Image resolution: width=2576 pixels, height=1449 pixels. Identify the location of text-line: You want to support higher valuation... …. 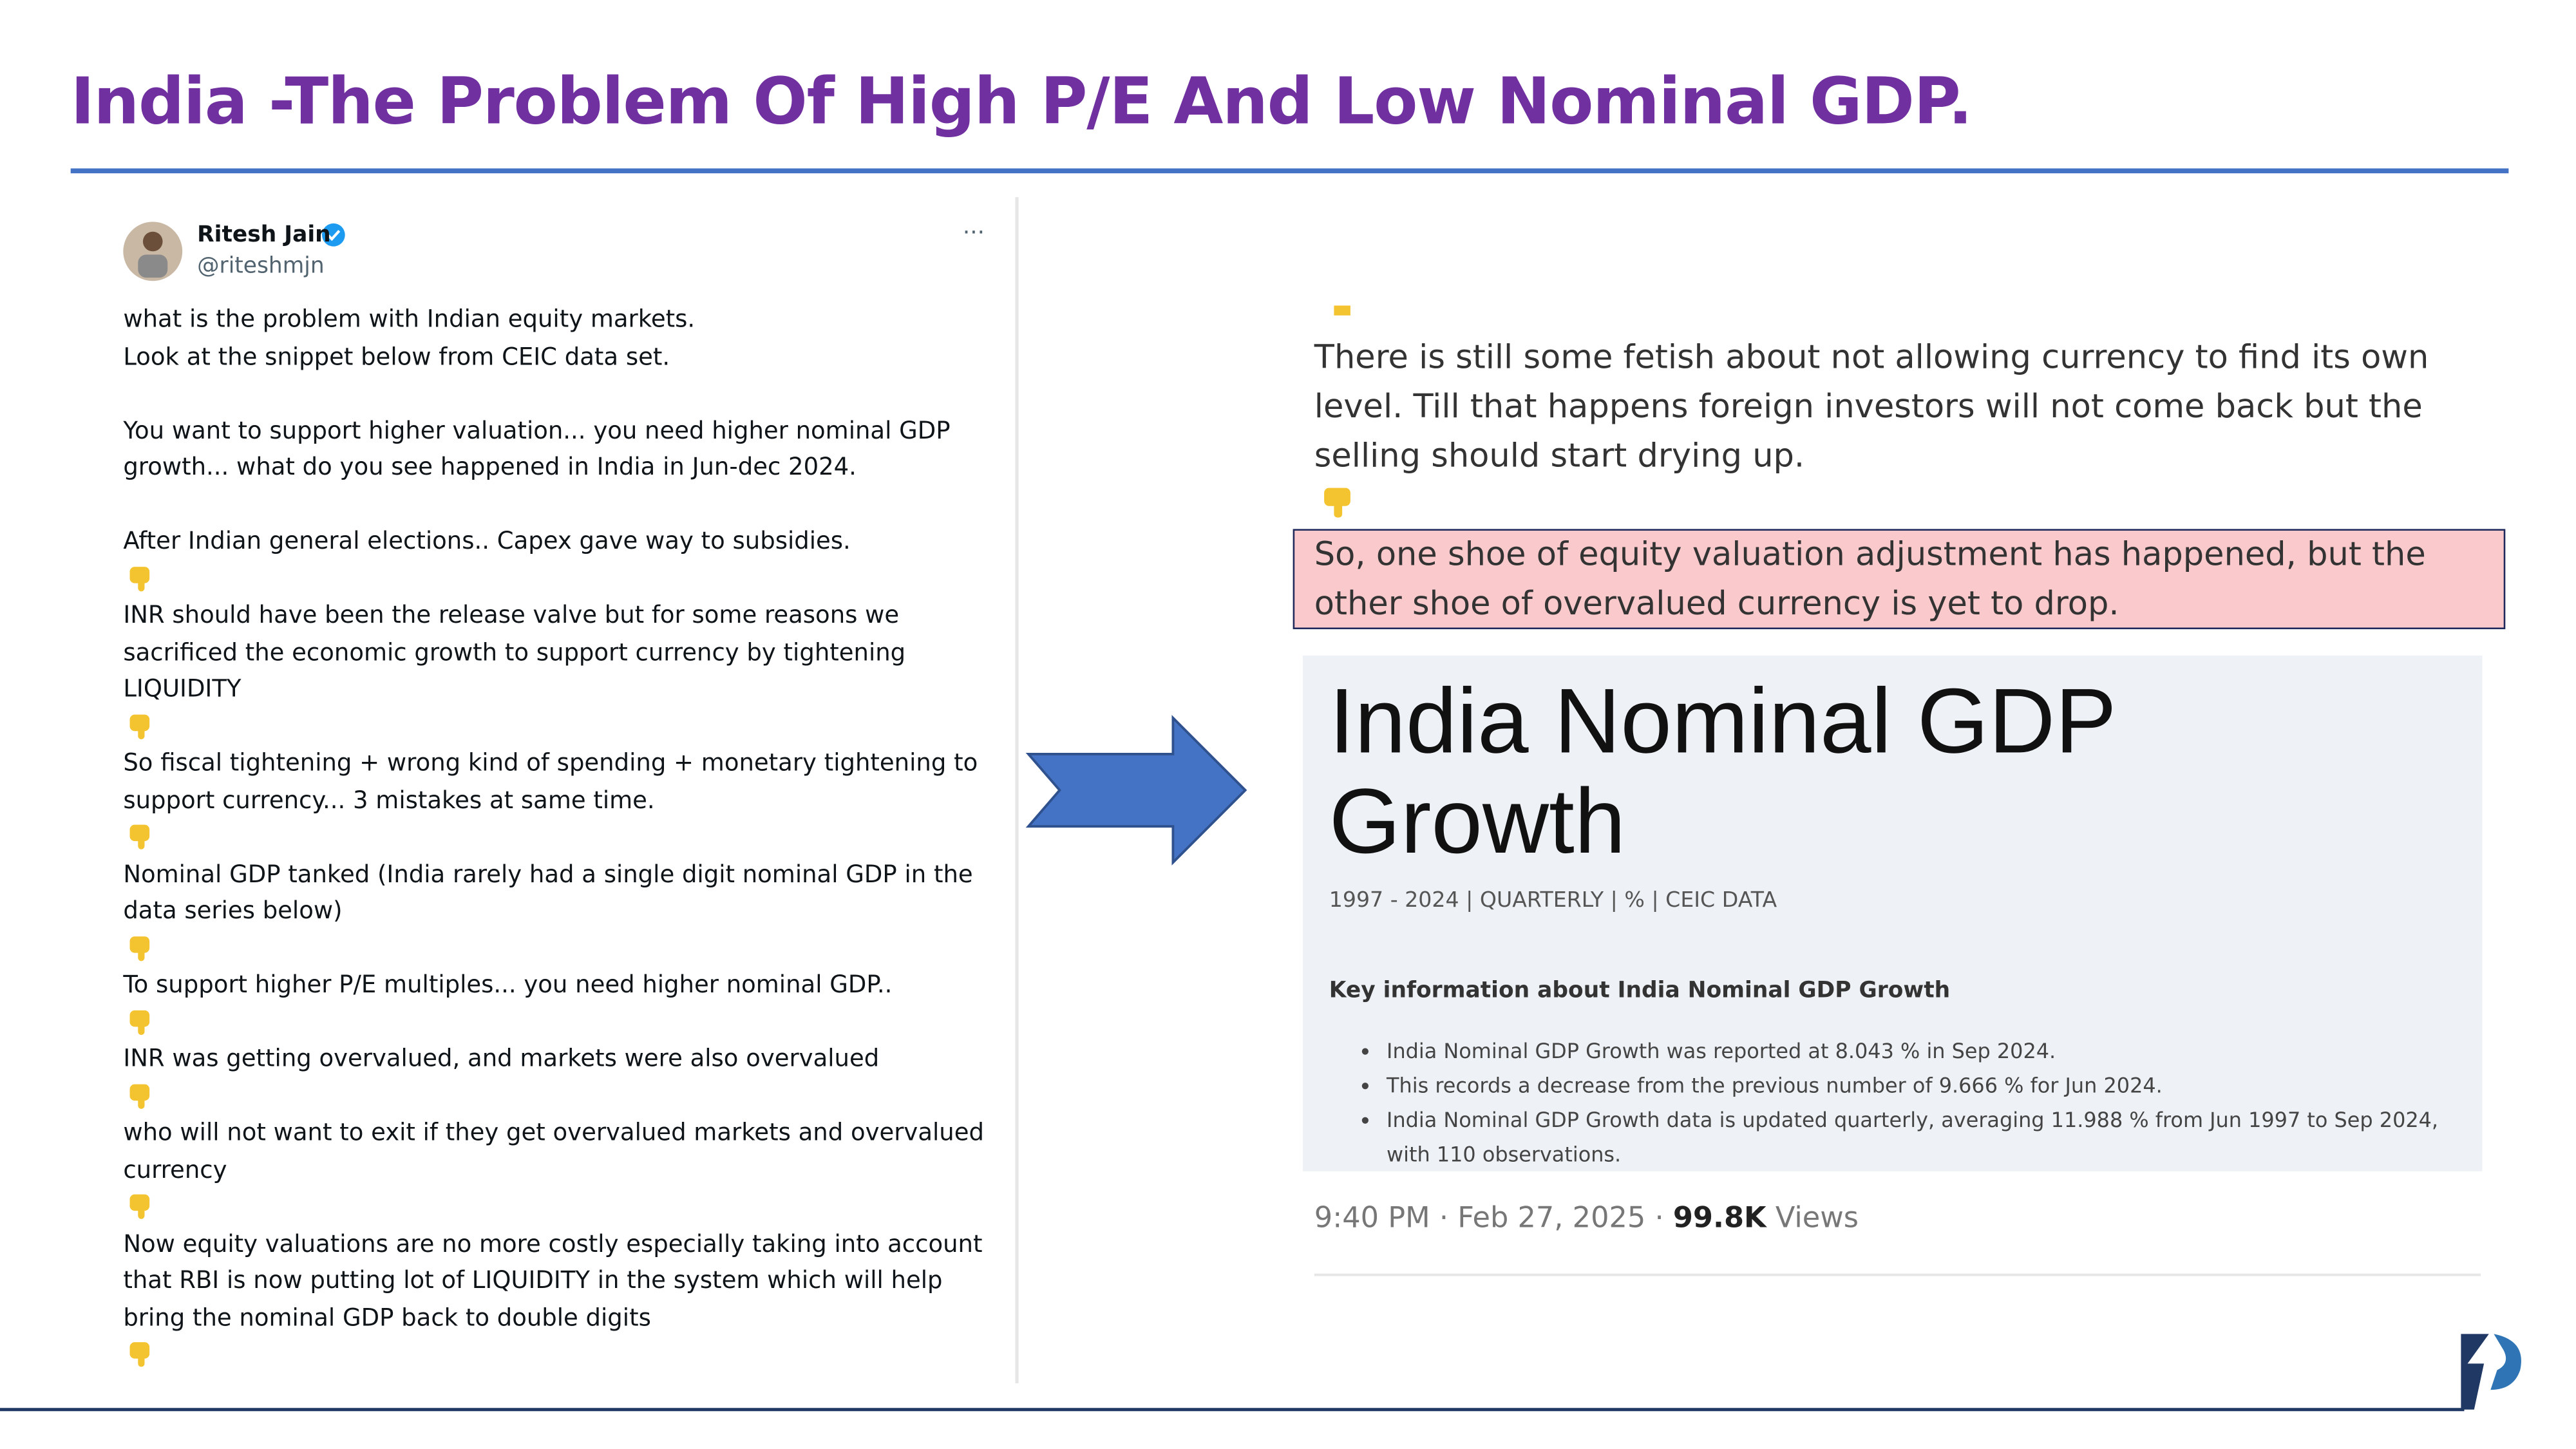
(537, 431).